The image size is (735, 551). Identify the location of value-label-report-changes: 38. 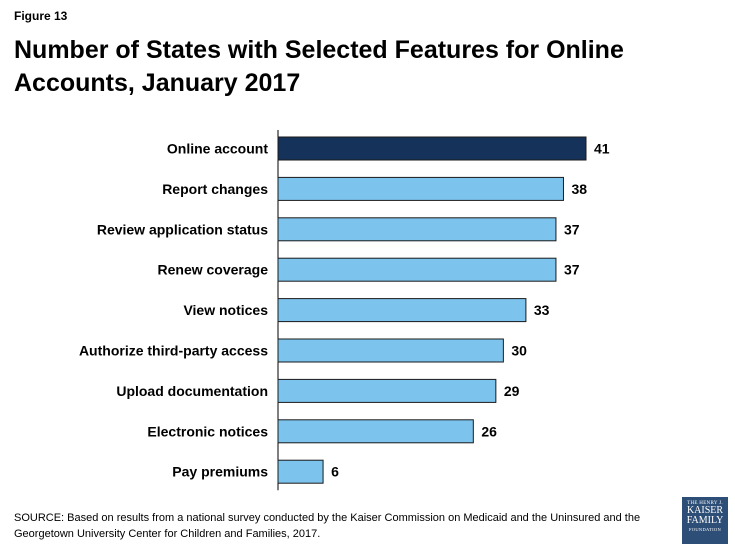
(579, 189).